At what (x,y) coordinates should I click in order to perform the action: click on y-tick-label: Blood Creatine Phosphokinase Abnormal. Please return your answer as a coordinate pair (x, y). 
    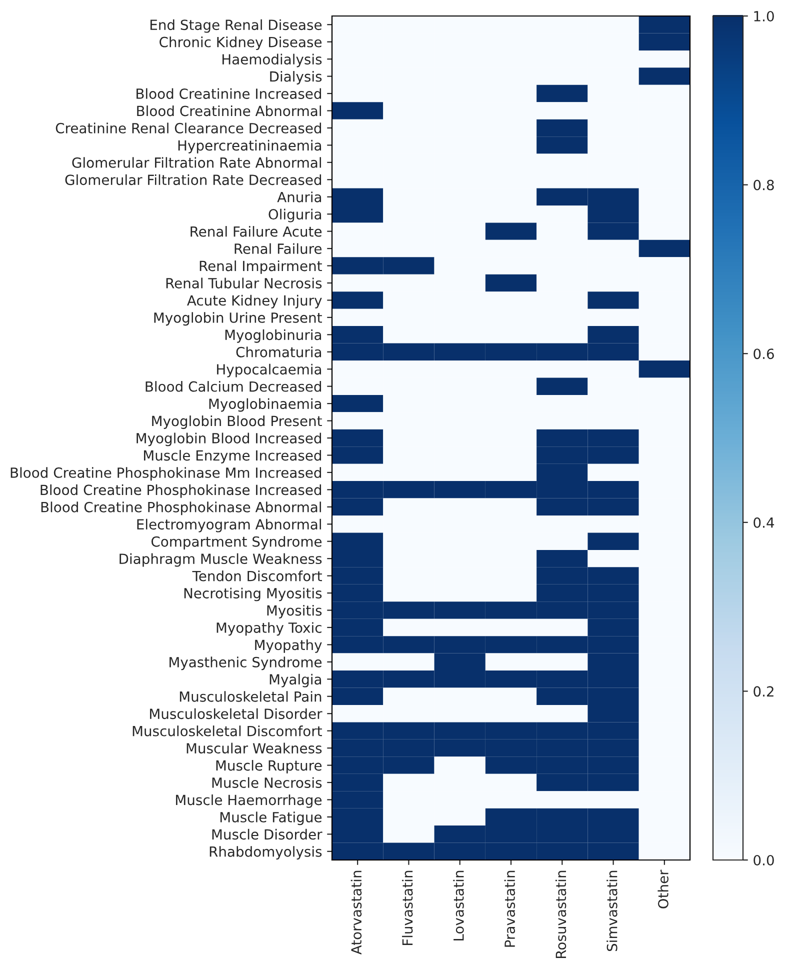
    Looking at the image, I should click on (181, 509).